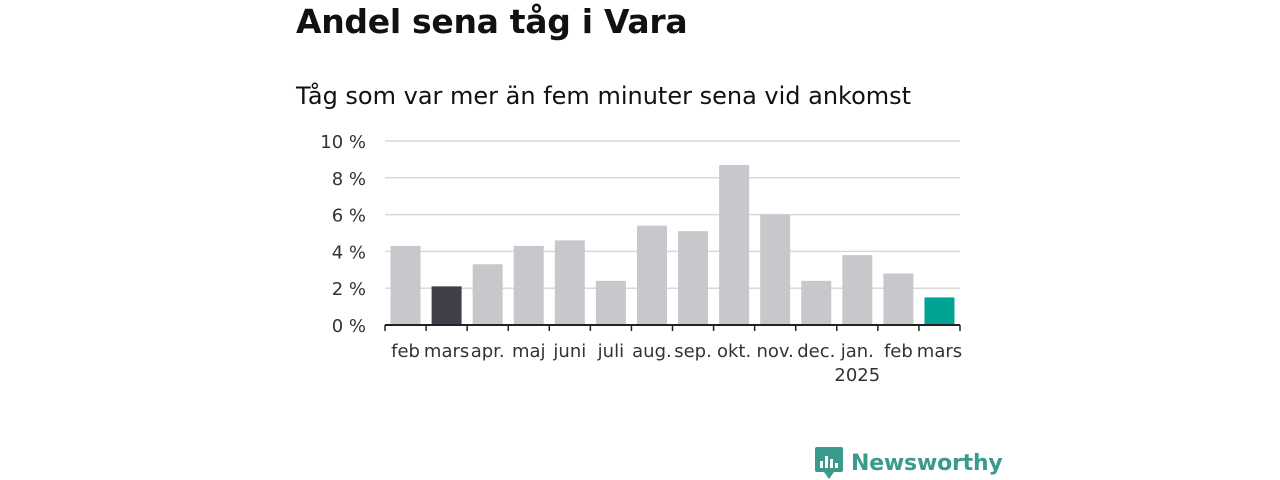 Image resolution: width=1280 pixels, height=480 pixels. I want to click on x-tick-label: okt., so click(734, 351).